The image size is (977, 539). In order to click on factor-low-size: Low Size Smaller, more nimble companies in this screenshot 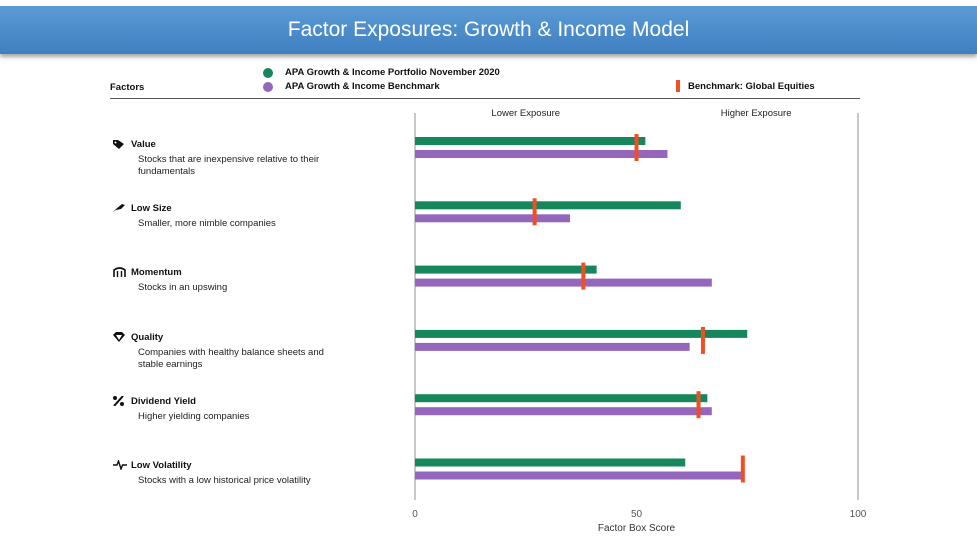, I will do `click(248, 215)`.